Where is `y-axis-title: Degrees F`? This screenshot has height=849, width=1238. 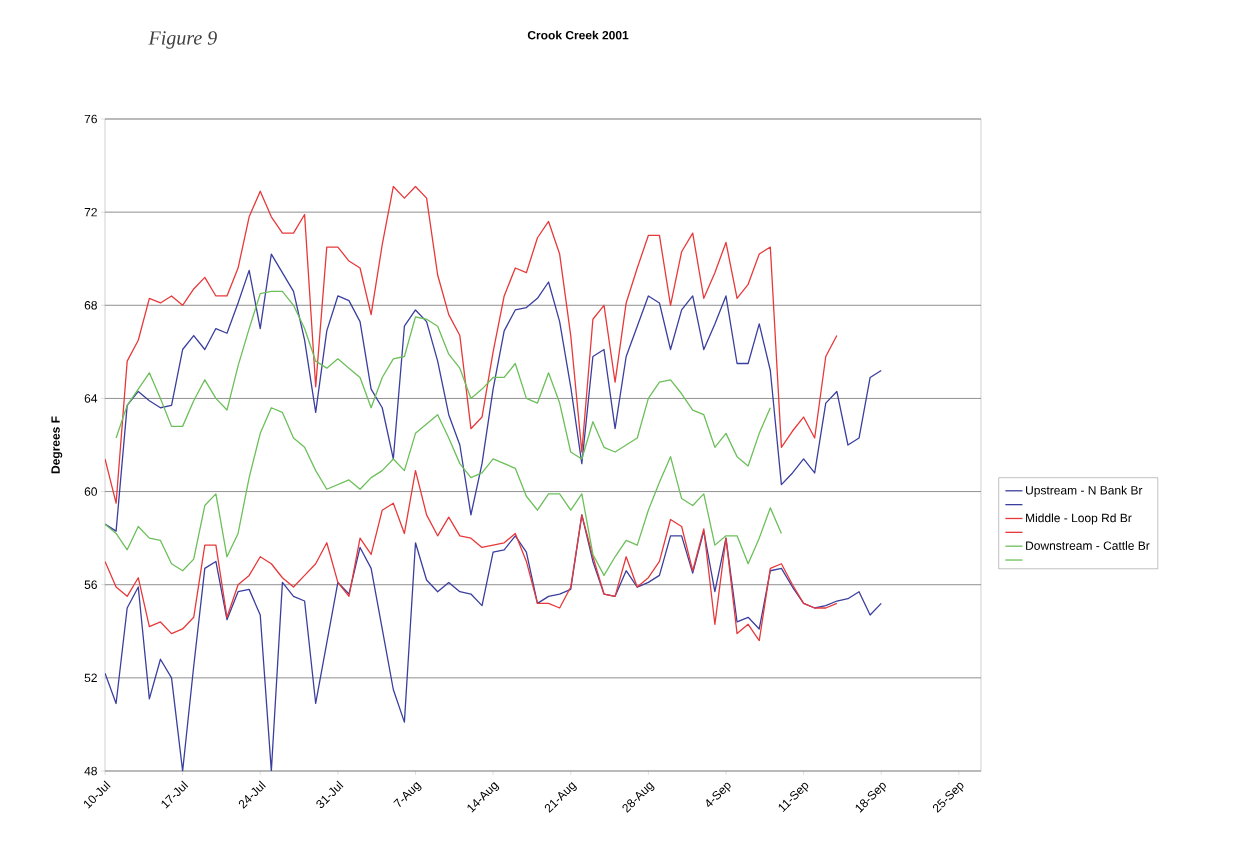 y-axis-title: Degrees F is located at coordinates (57, 445).